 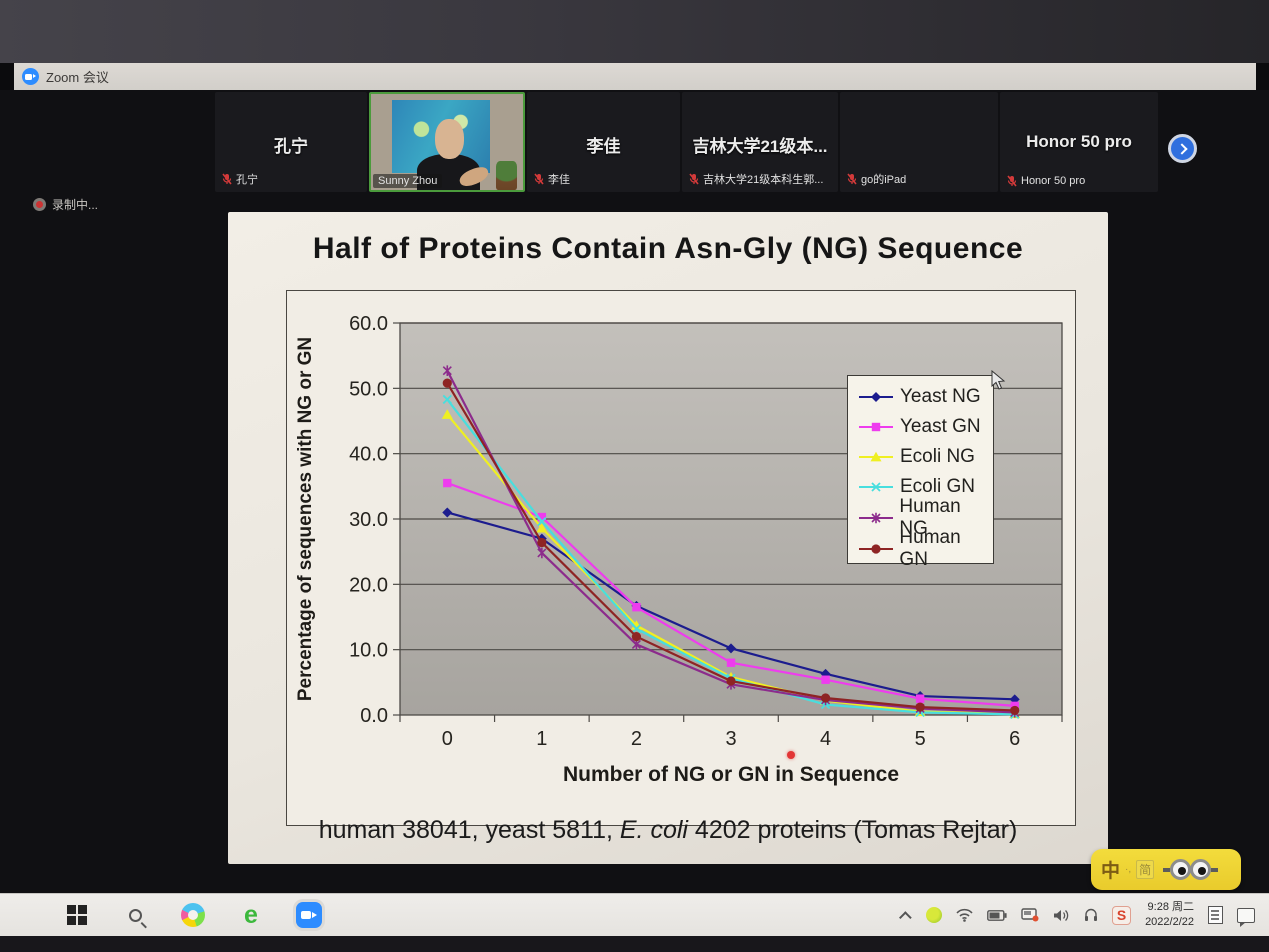 What do you see at coordinates (374, 716) in the screenshot?
I see `svg-text: 0.0` at bounding box center [374, 716].